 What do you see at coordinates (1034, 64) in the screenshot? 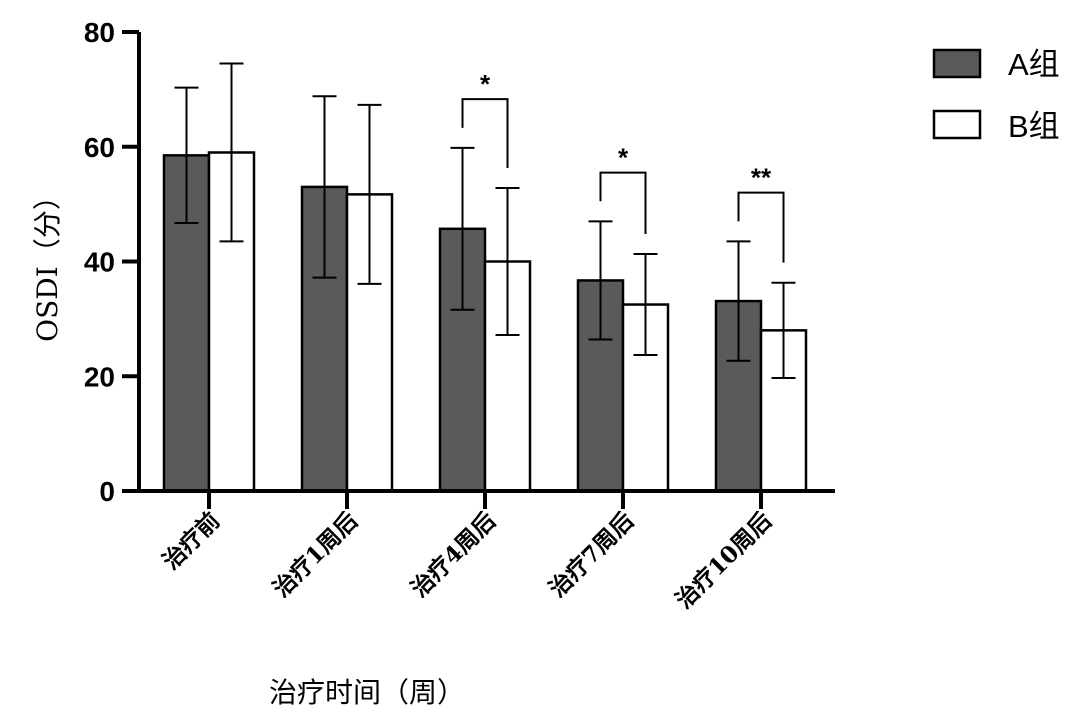
I see `legend-label-a: A组` at bounding box center [1034, 64].